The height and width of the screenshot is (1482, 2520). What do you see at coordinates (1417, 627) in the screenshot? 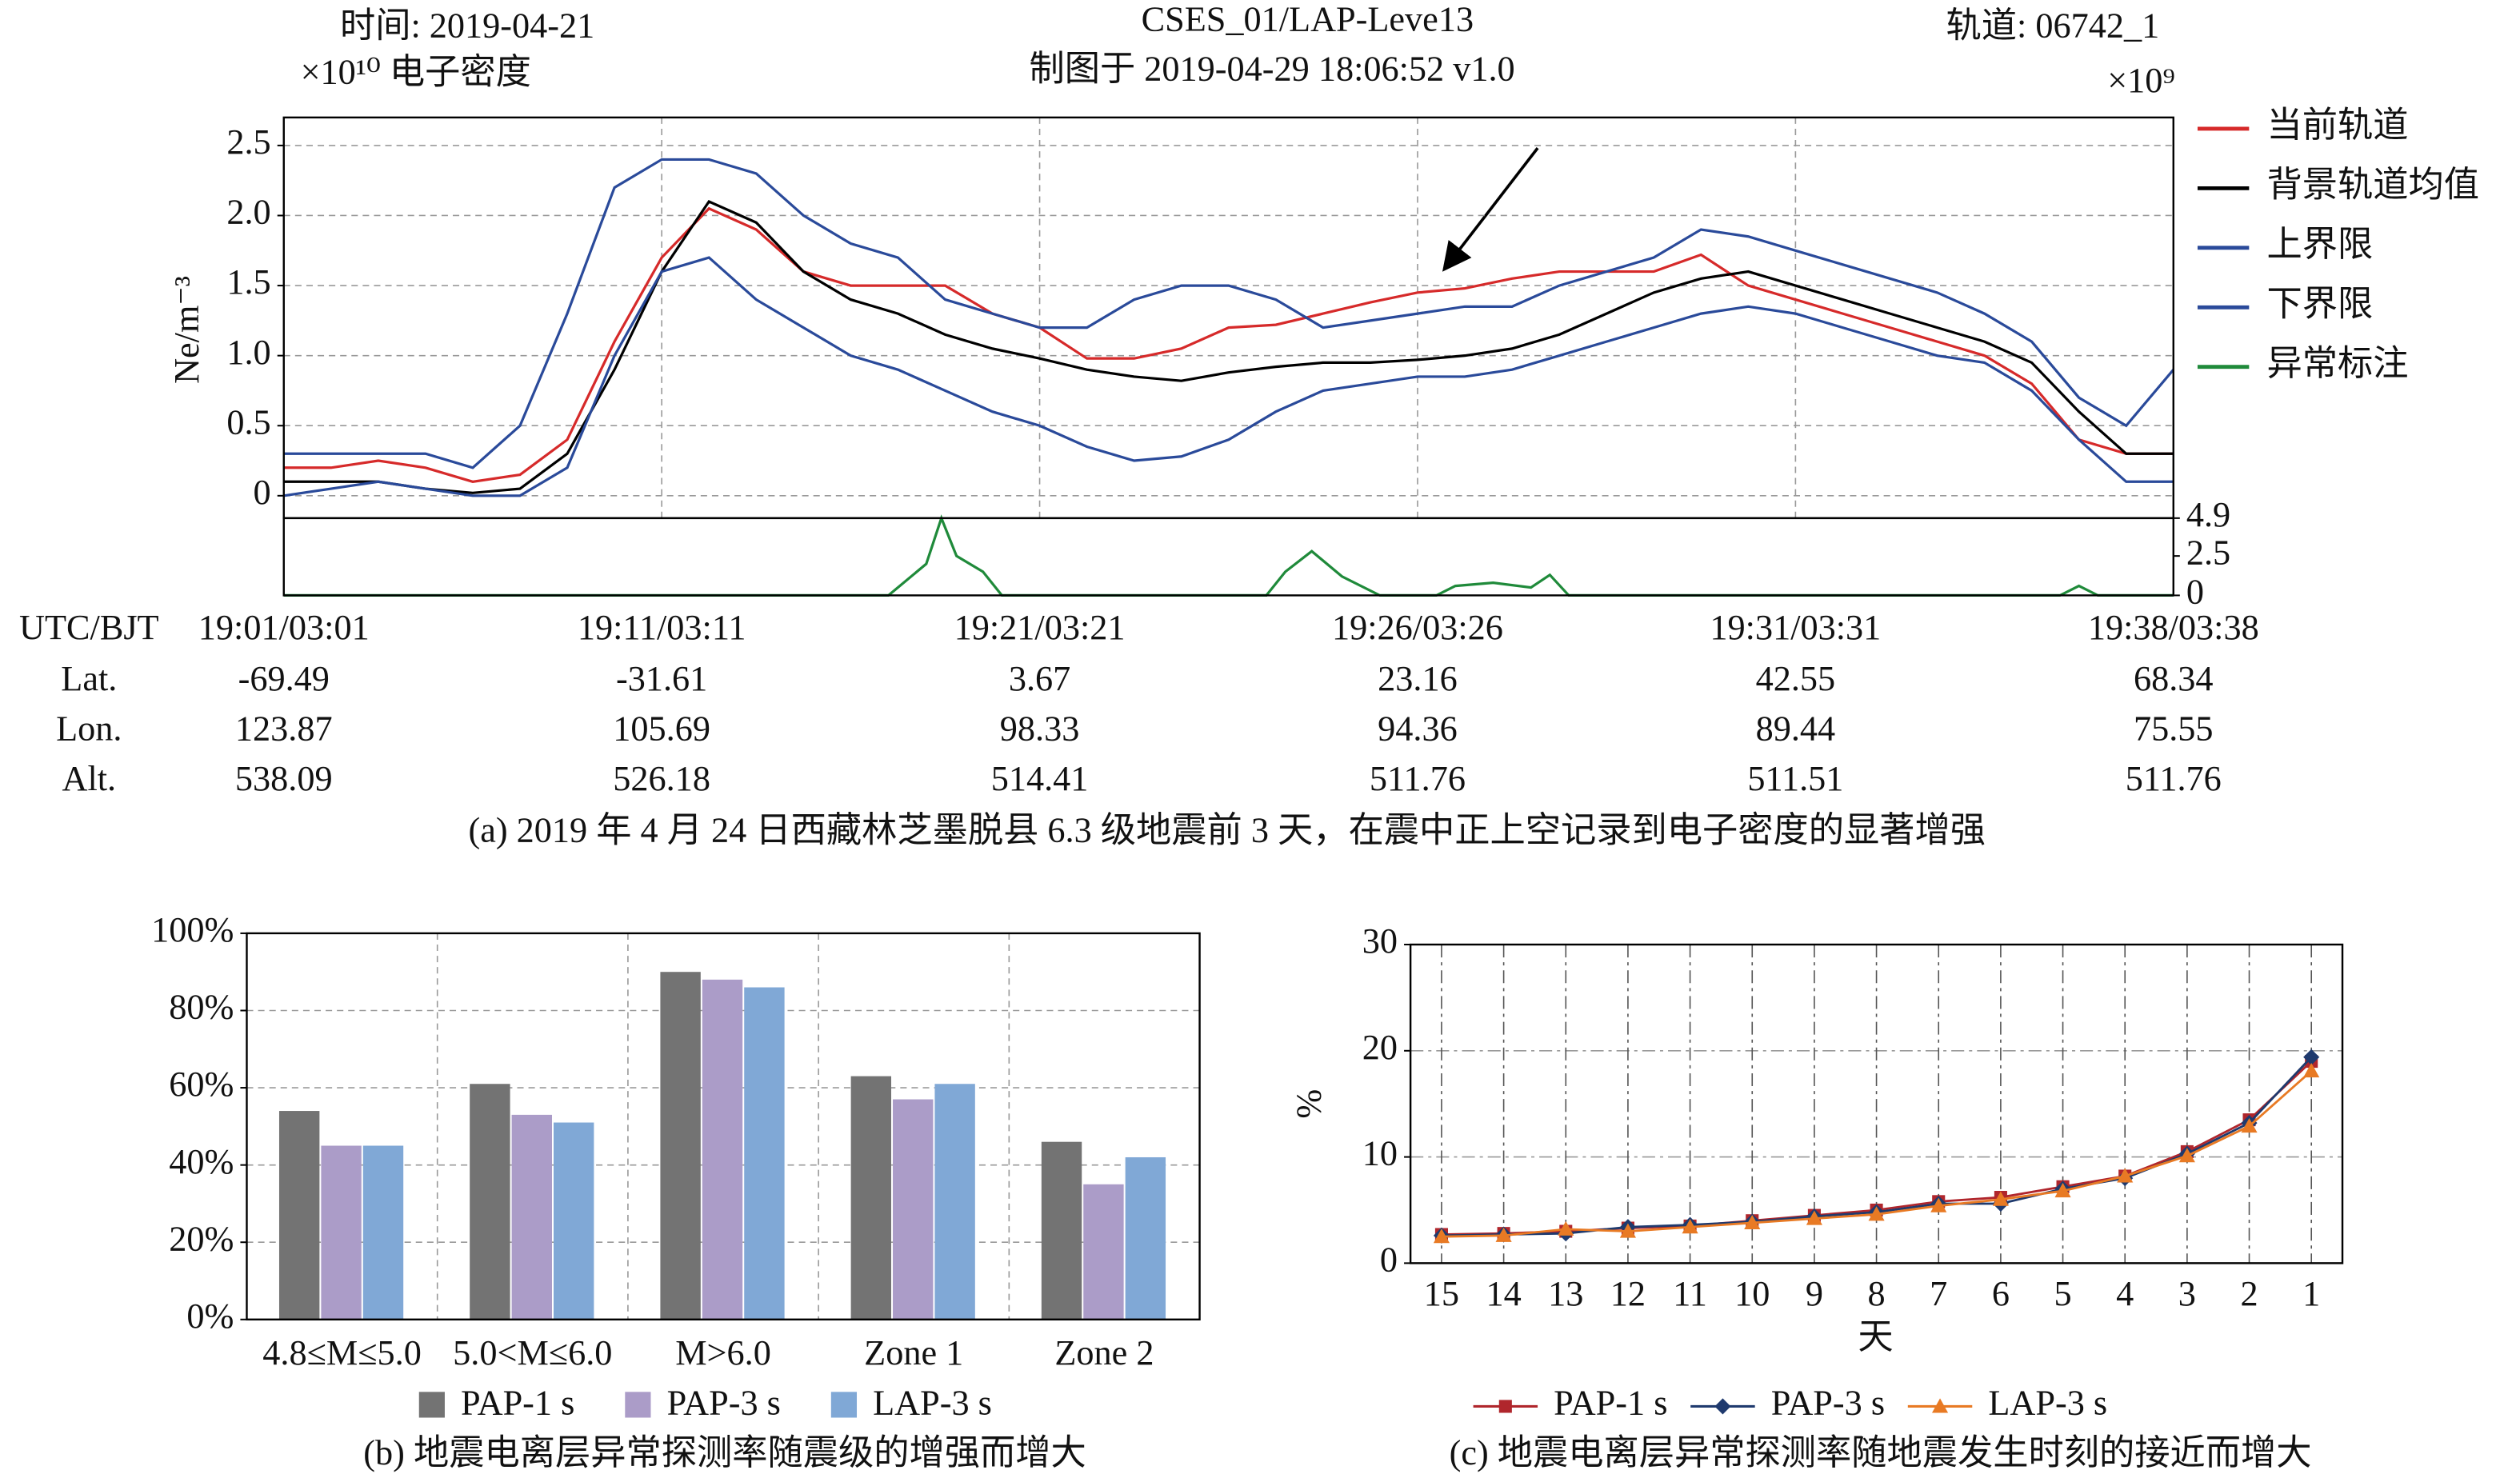
I see `x-tick-label: 19:26/03:26` at bounding box center [1417, 627].